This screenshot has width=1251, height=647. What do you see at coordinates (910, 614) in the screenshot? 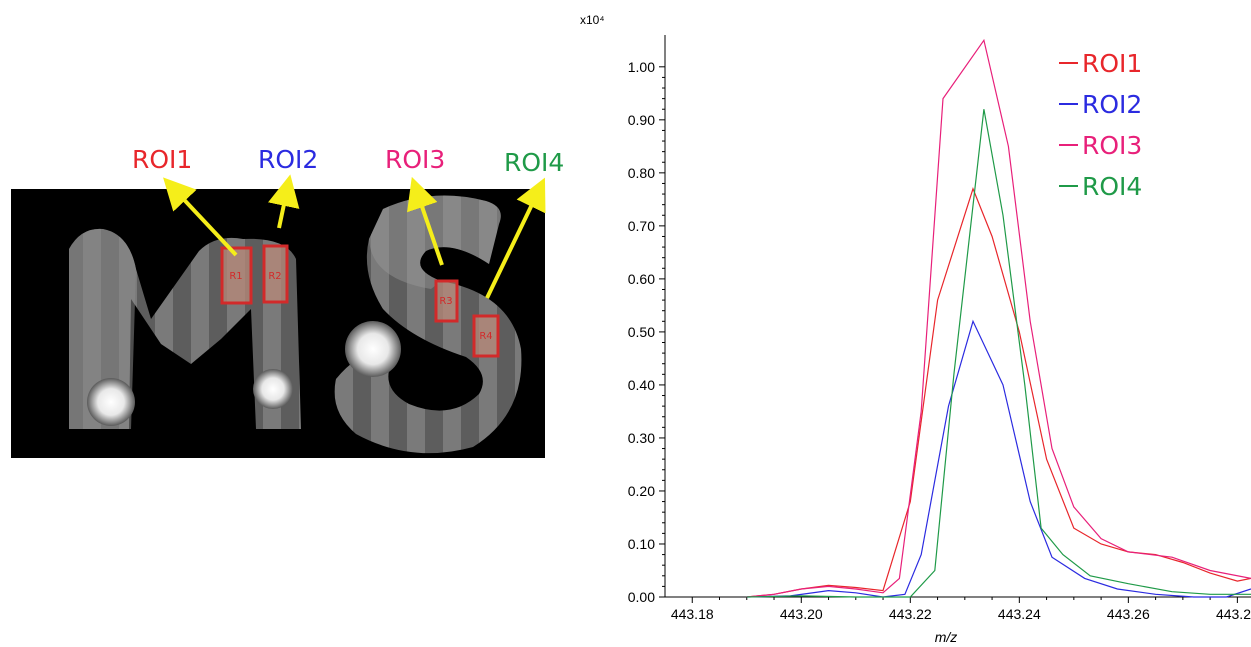
I see `x-tick-label: 443.22` at bounding box center [910, 614].